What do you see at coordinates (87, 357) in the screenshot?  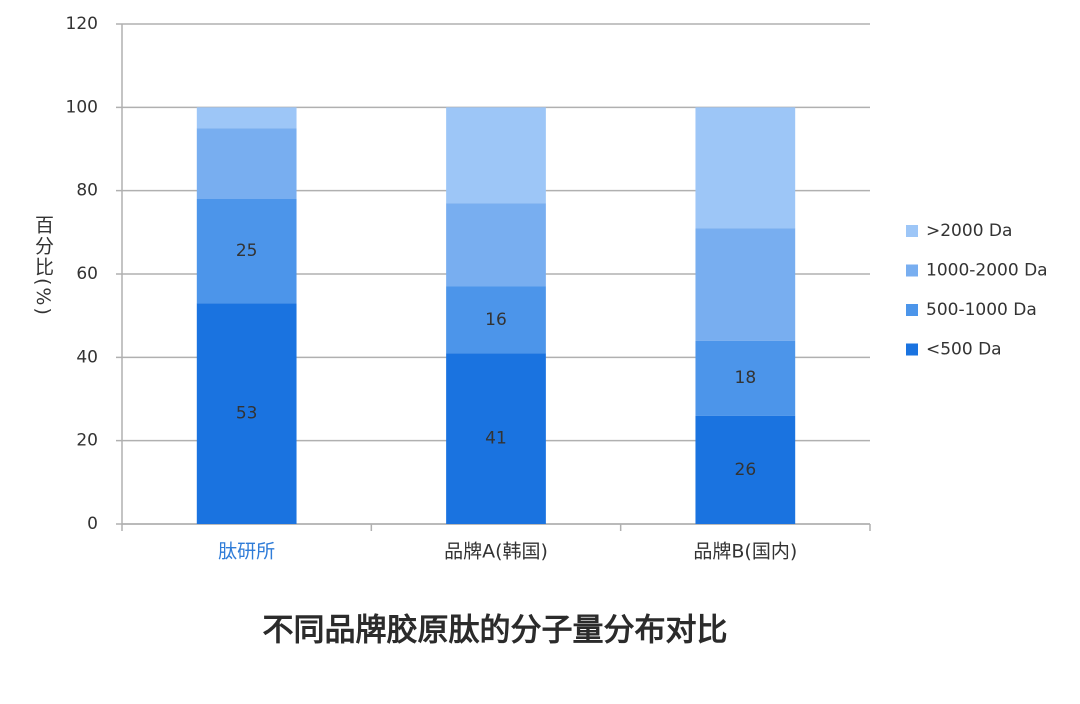 I see `y-tick-label: 40` at bounding box center [87, 357].